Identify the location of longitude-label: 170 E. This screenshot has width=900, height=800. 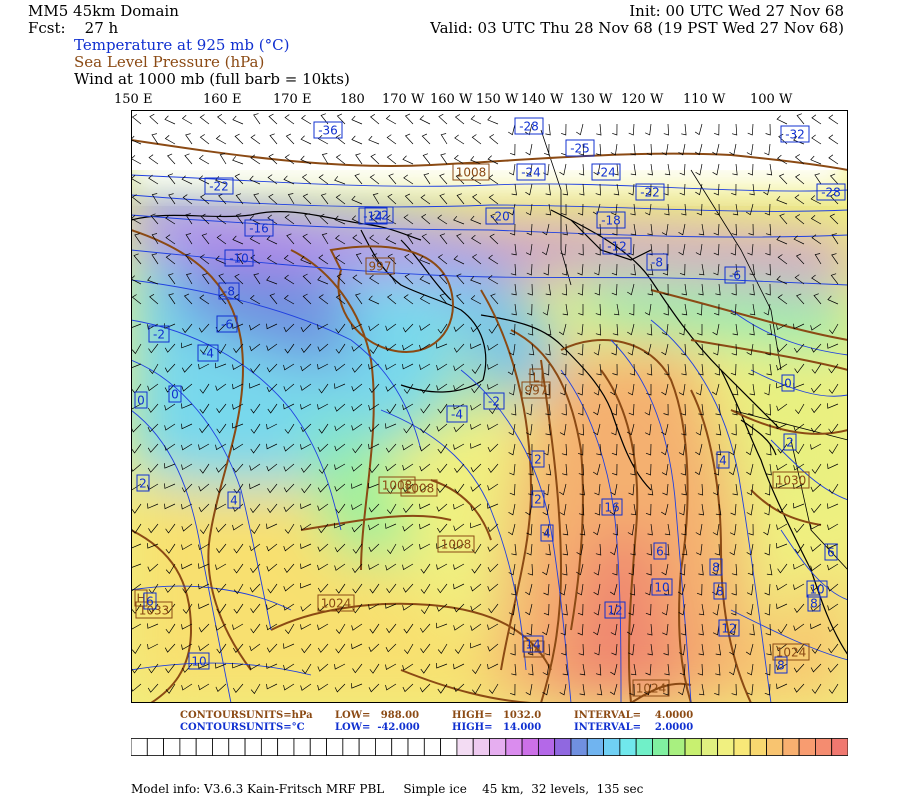
(292, 99).